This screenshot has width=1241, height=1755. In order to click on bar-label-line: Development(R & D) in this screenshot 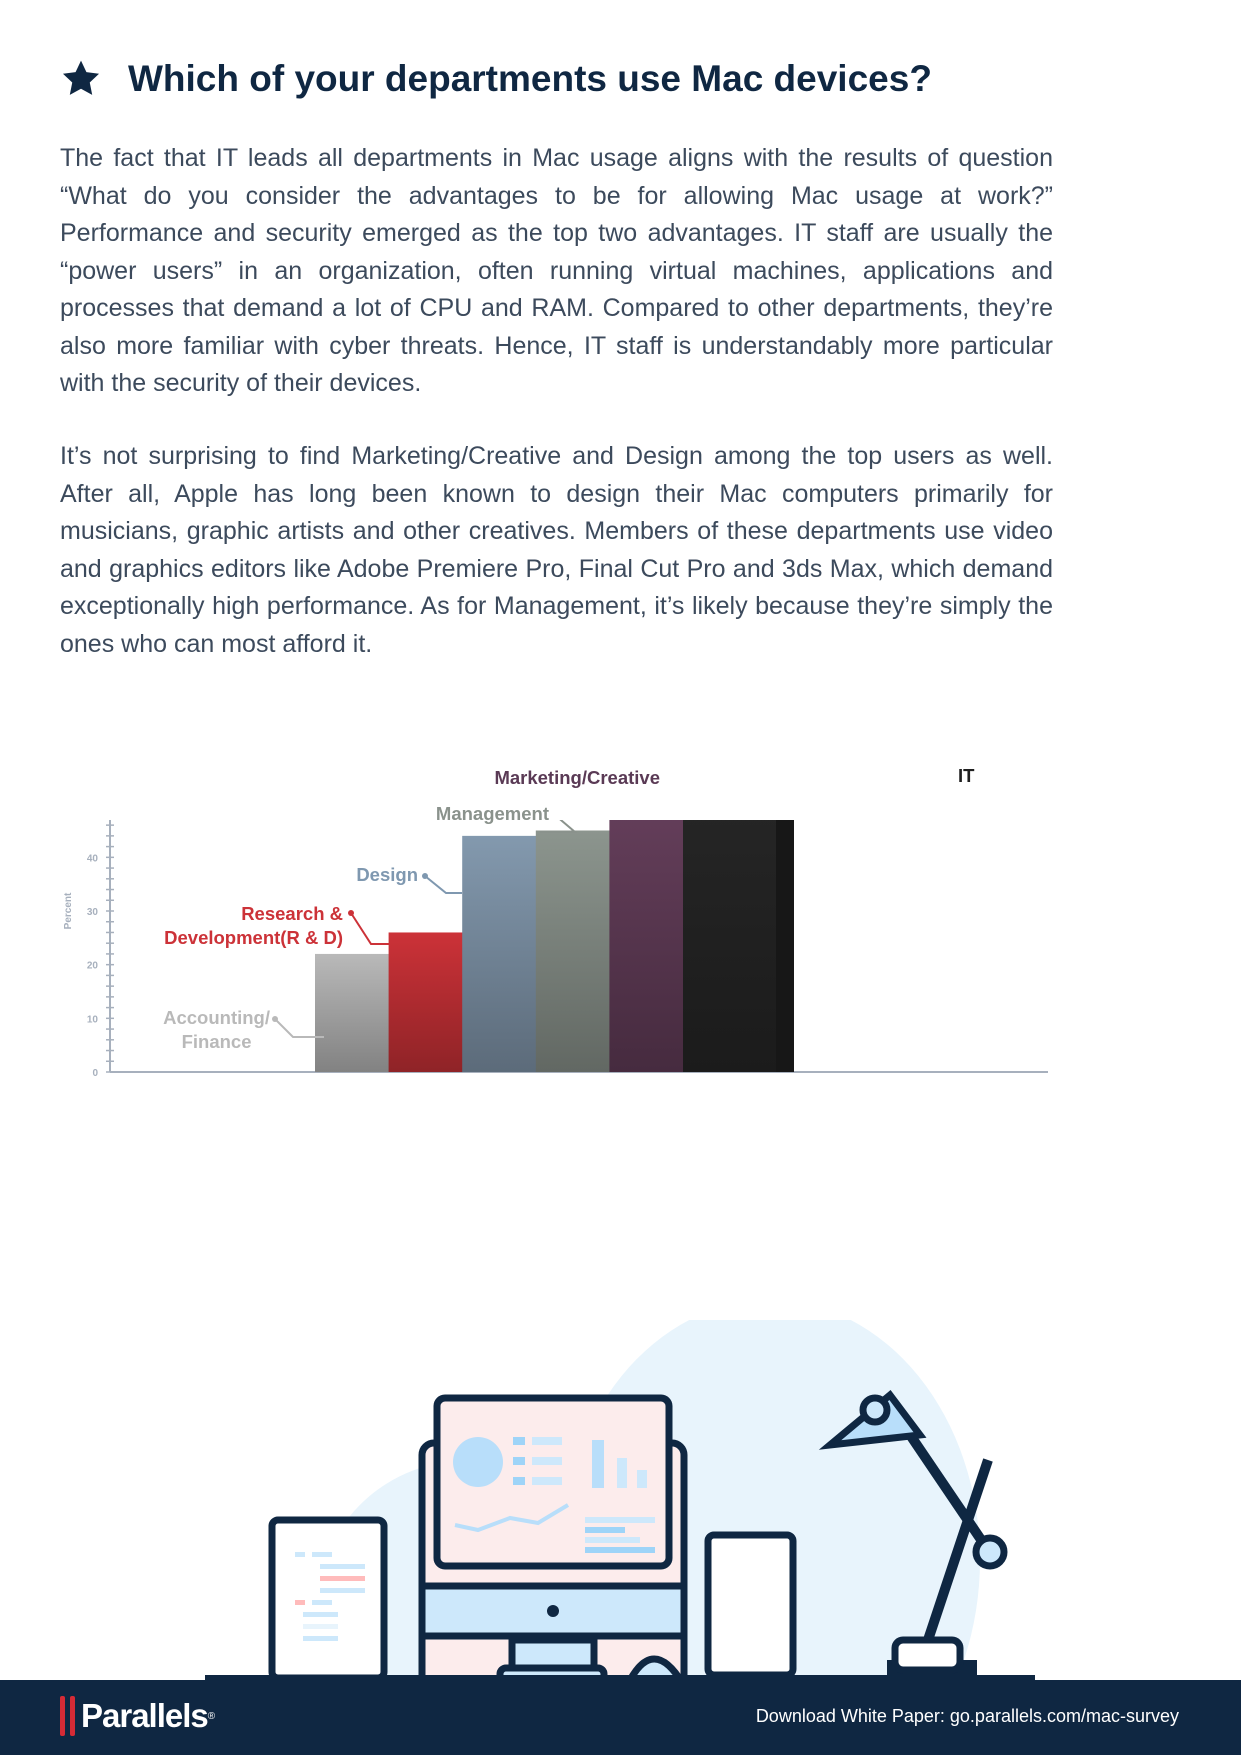, I will do `click(253, 937)`.